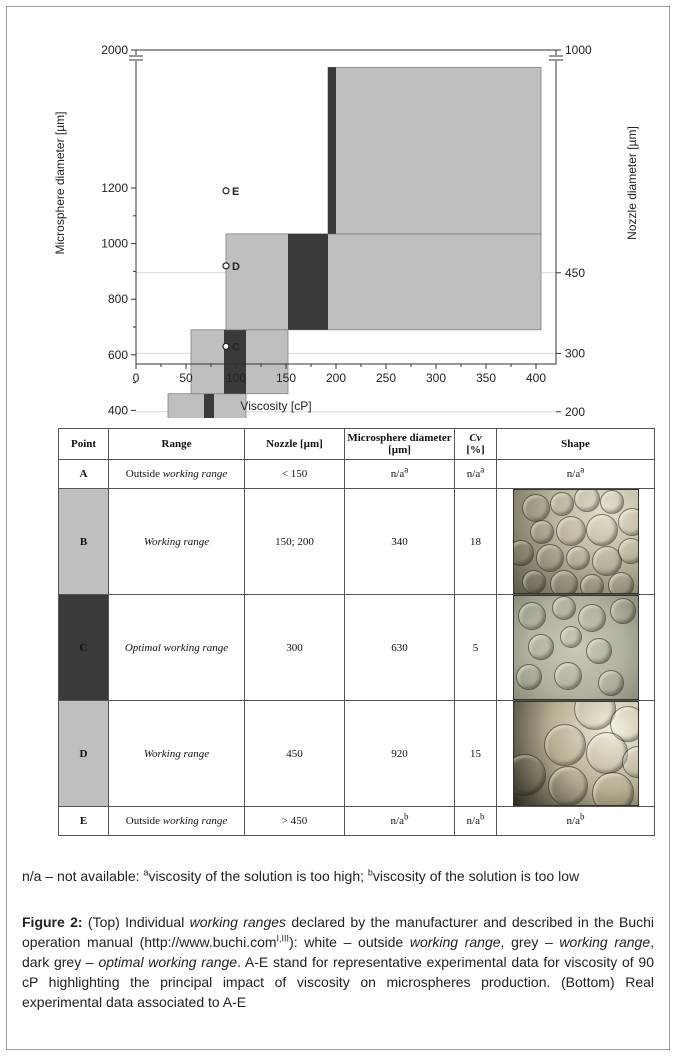  What do you see at coordinates (114, 244) in the screenshot?
I see `y-tick-label: 1000` at bounding box center [114, 244].